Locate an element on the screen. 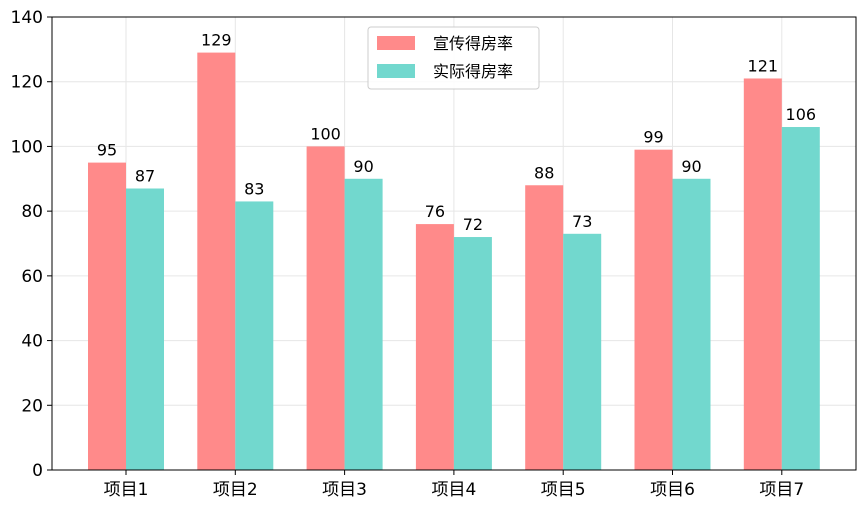  x-tick-label: 项目2 is located at coordinates (235, 490).